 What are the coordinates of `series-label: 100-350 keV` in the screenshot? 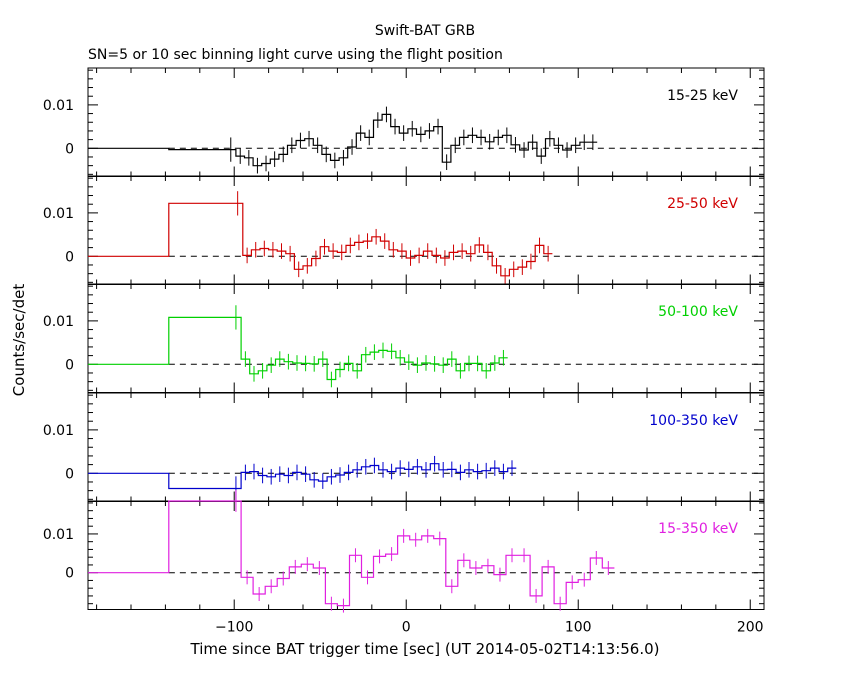 It's located at (693, 421).